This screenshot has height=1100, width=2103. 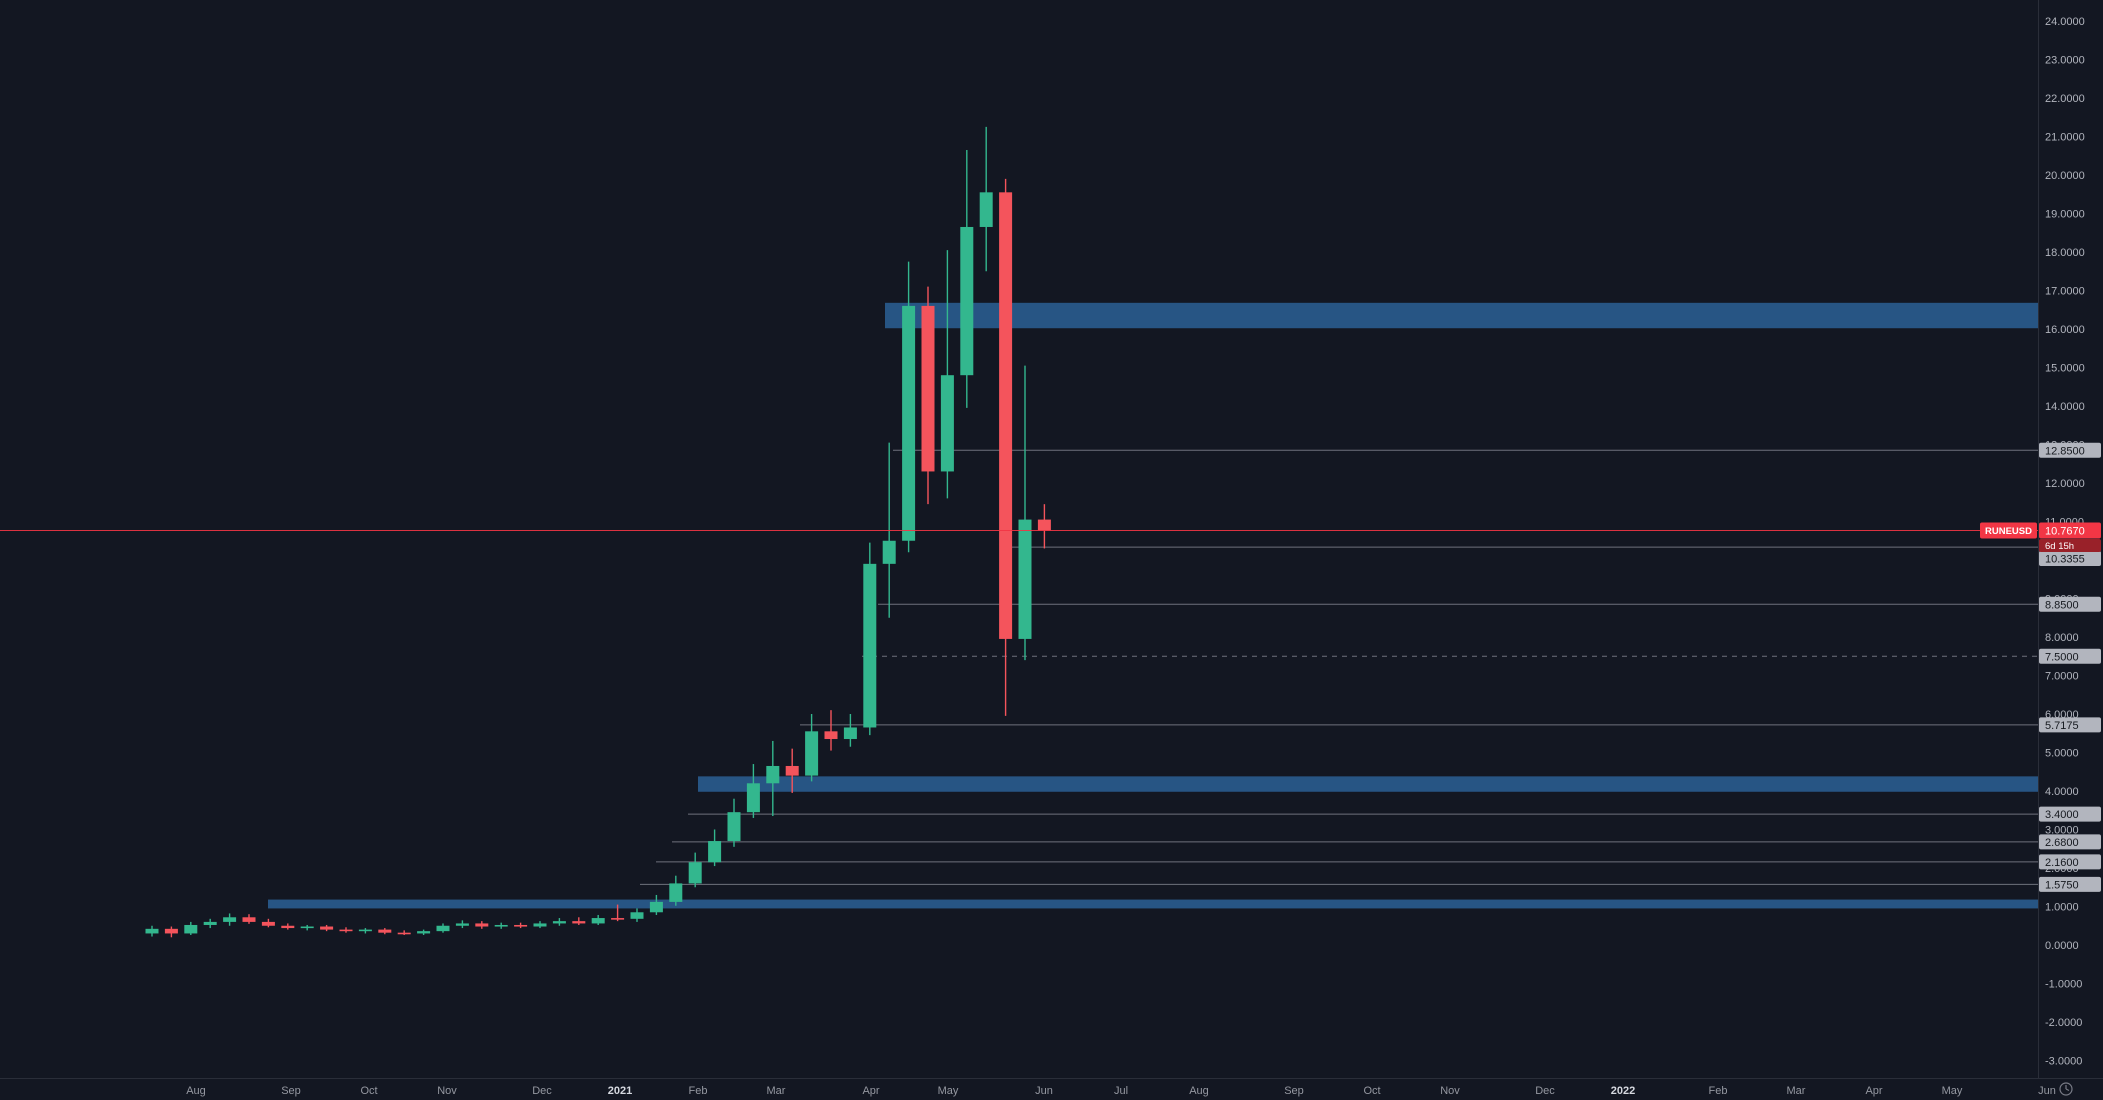 I want to click on price-tick-label: 16.0000, so click(x=2065, y=330).